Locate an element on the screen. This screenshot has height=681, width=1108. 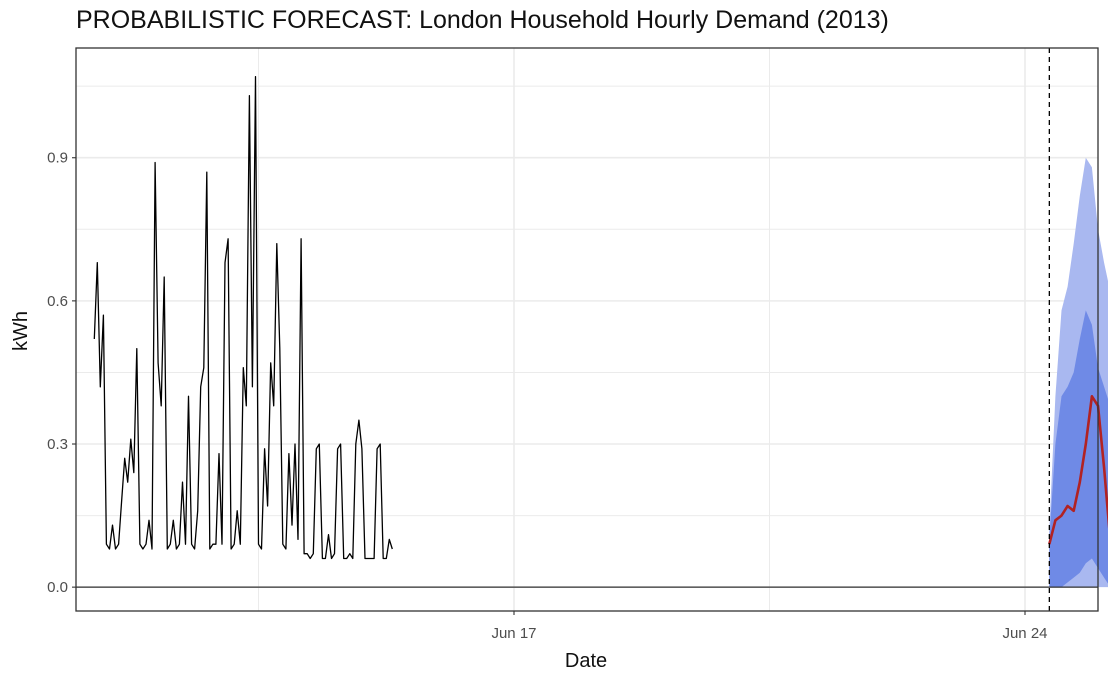
forecast-interval-inner is located at coordinates (1078, 449).